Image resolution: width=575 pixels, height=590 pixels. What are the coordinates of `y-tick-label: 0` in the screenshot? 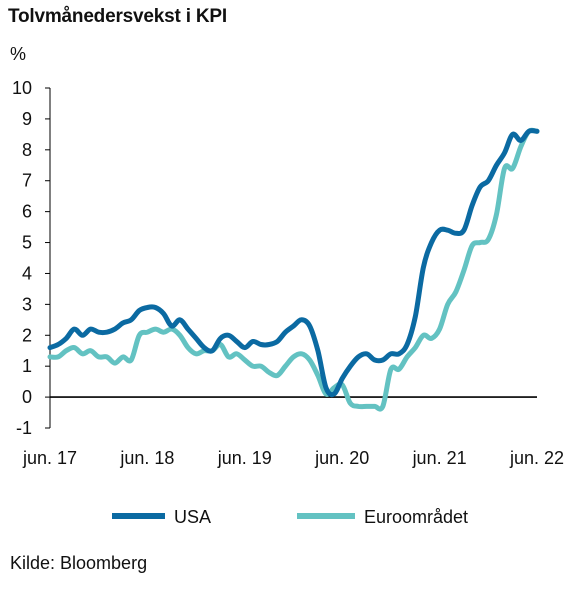 It's located at (27, 397).